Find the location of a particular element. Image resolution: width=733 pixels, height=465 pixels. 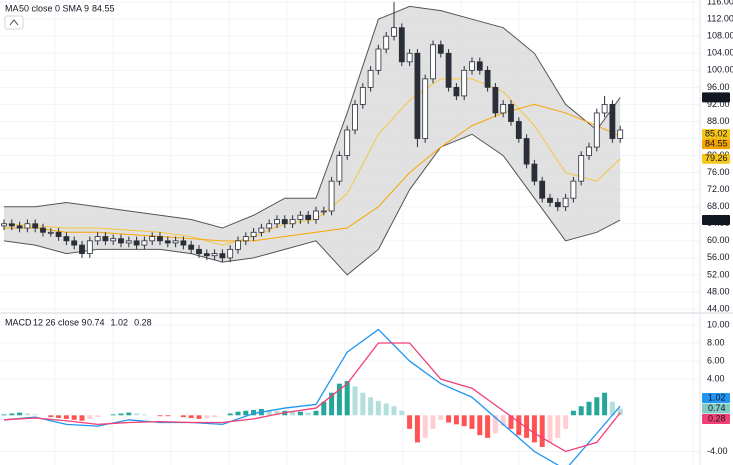

indicator-name: MACD is located at coordinates (18, 322).